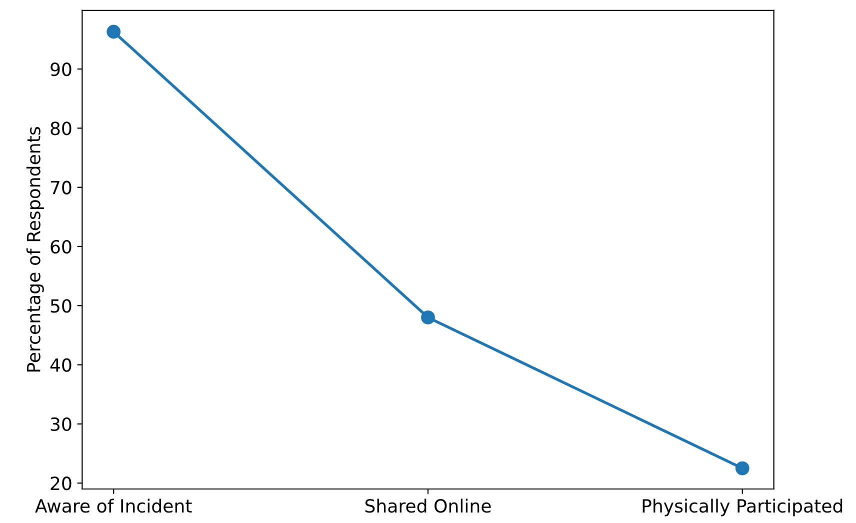  Describe the element at coordinates (742, 507) in the screenshot. I see `x-tick-label: Physically Participated` at that location.